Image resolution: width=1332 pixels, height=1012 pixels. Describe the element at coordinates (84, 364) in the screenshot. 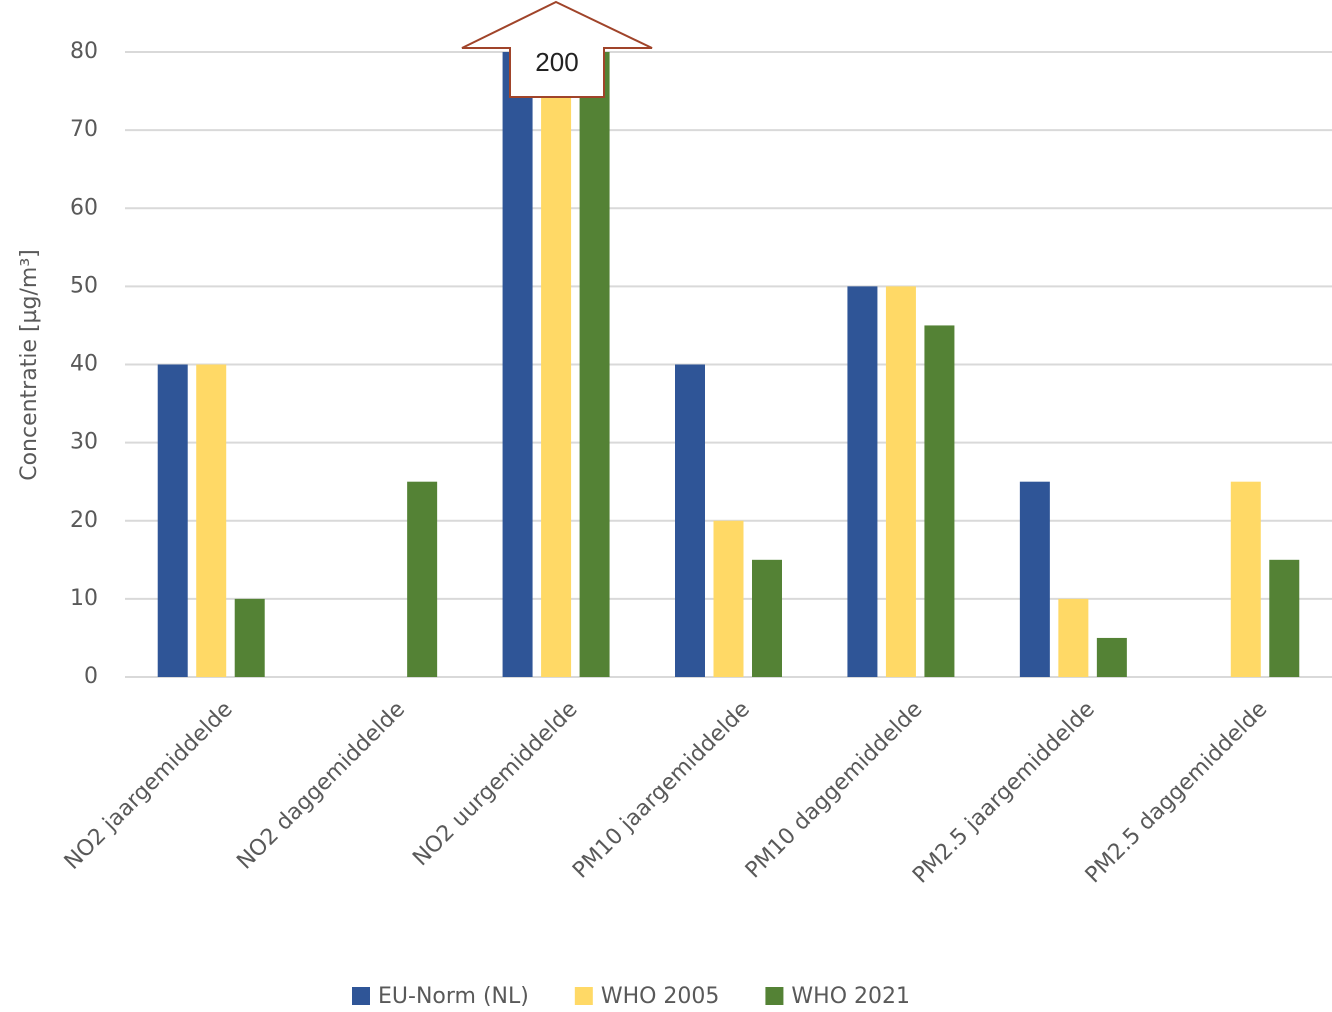

I see `y-tick-label: 40` at that location.